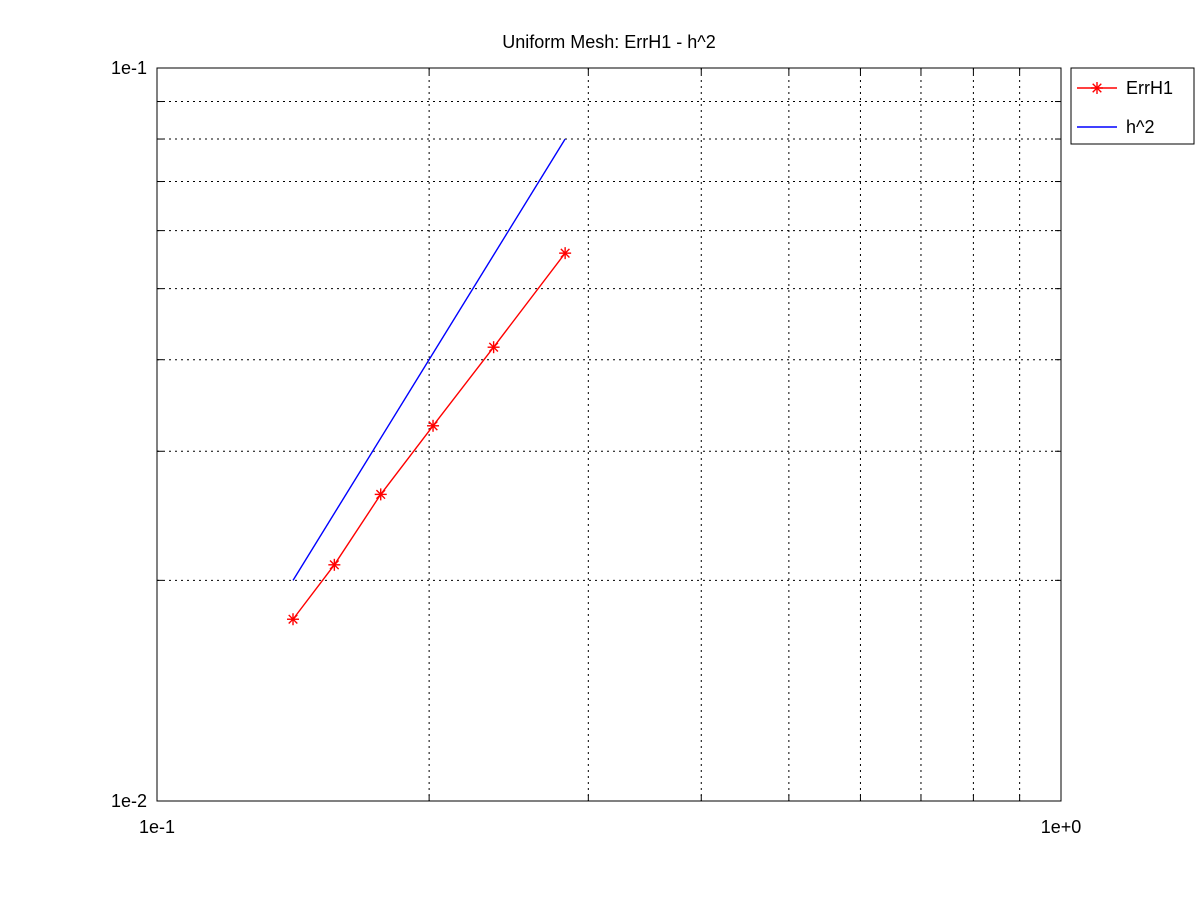  I want to click on legend-label-h-2: h^2, so click(1140, 127).